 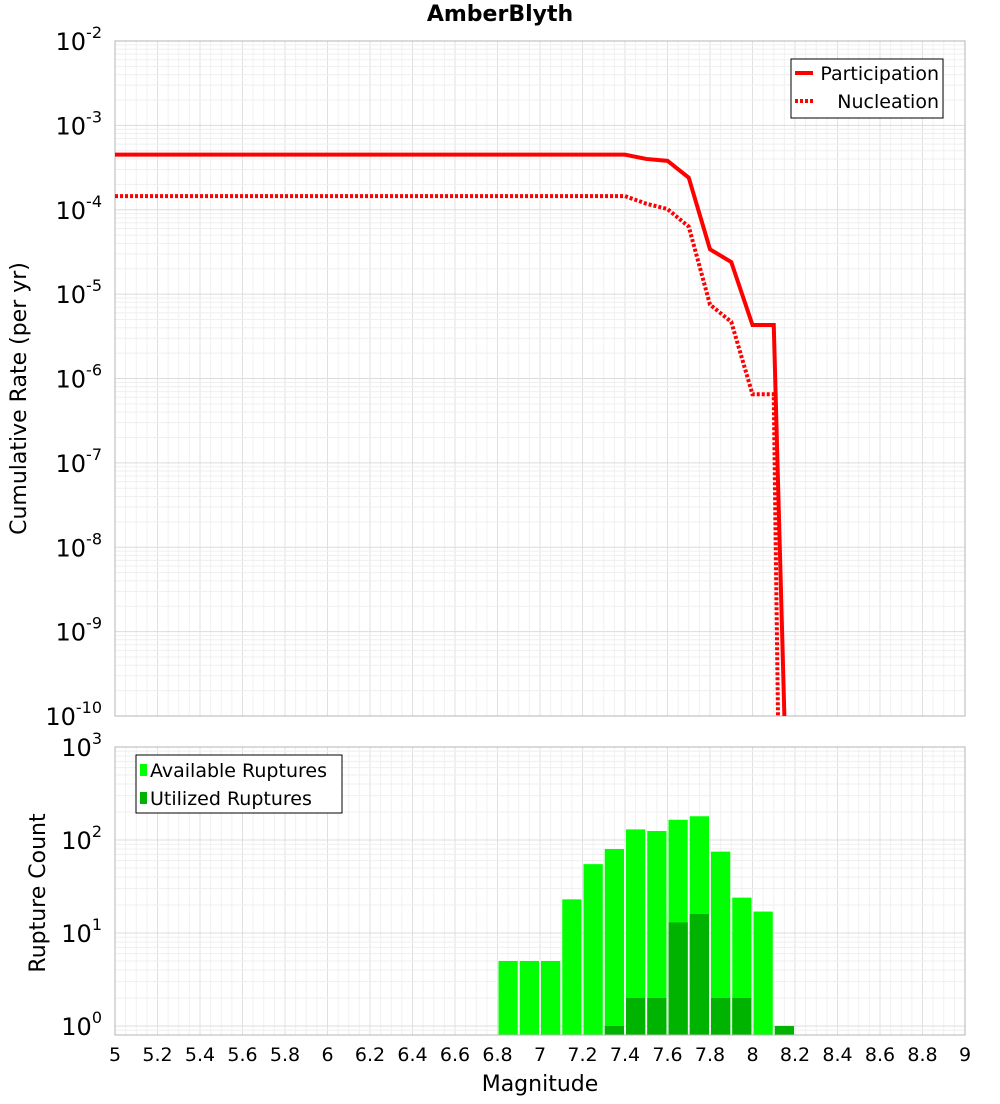 What do you see at coordinates (81, 931) in the screenshot?
I see `y-tick-label: 10¹` at bounding box center [81, 931].